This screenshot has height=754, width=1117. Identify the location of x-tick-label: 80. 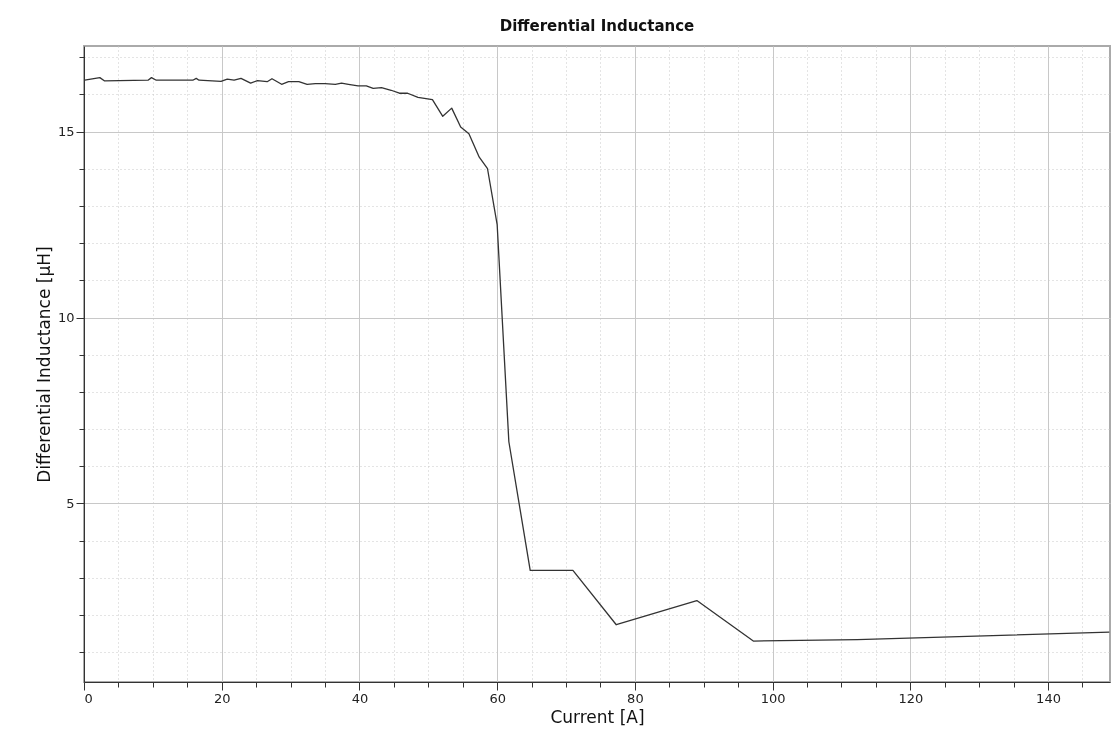
(635, 698).